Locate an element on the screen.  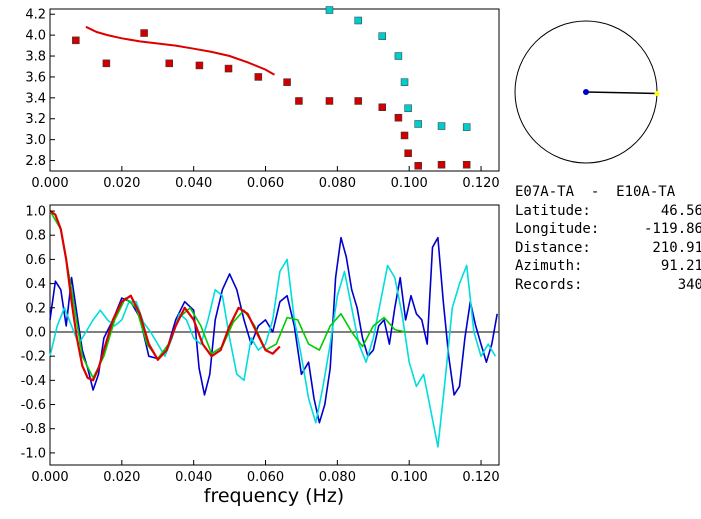
azimuth-value: 91.21 is located at coordinates (680, 266).